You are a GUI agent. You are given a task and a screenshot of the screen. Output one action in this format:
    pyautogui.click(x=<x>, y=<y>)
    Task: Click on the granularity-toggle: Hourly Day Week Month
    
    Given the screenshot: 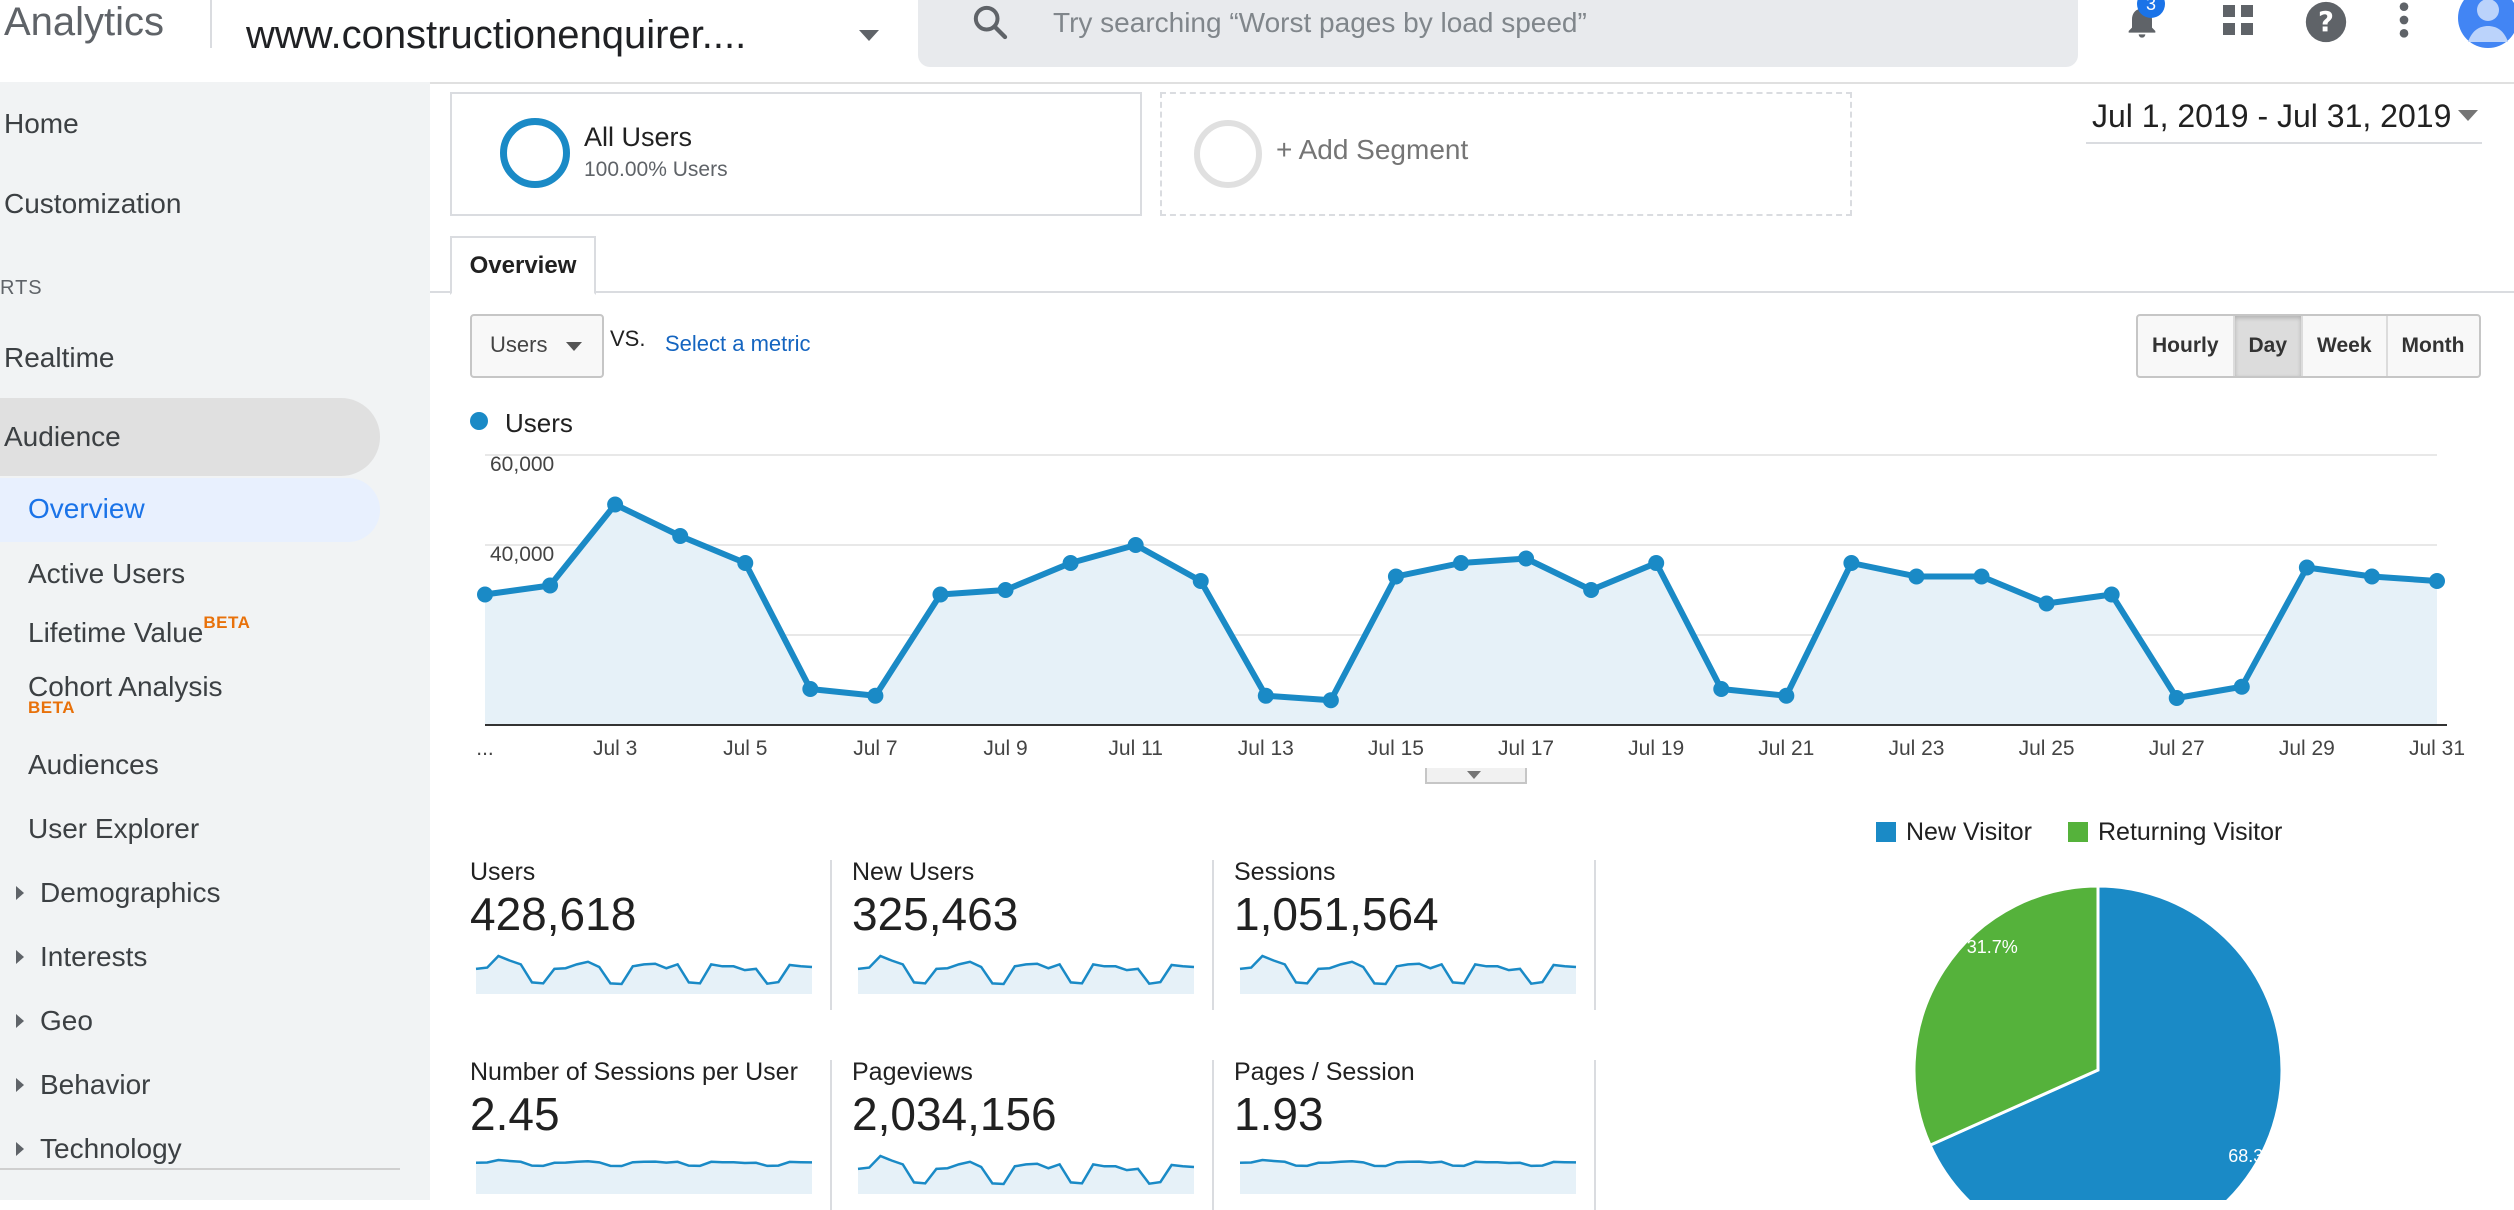 What is the action you would take?
    pyautogui.click(x=2308, y=346)
    